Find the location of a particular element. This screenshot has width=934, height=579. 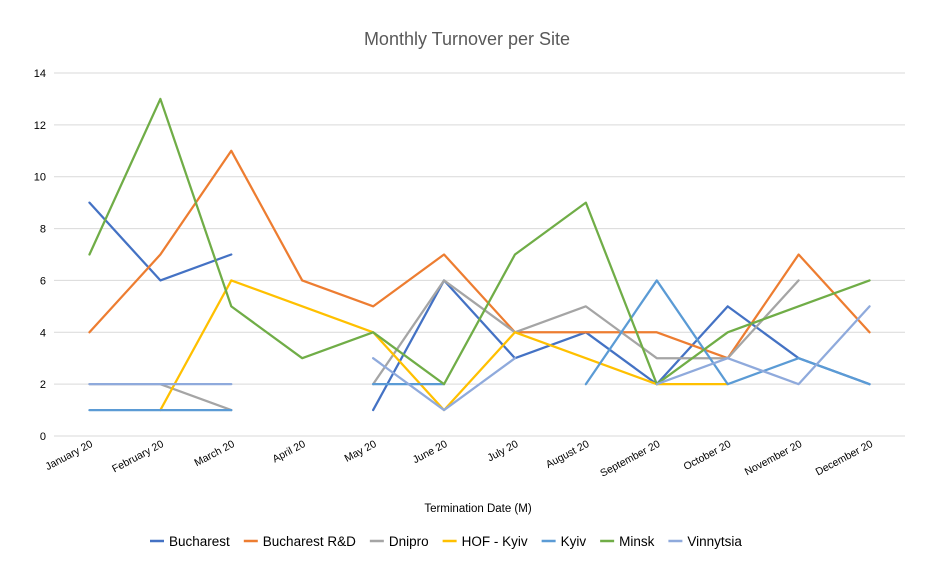

x-tick-label: December 20 is located at coordinates (844, 458).